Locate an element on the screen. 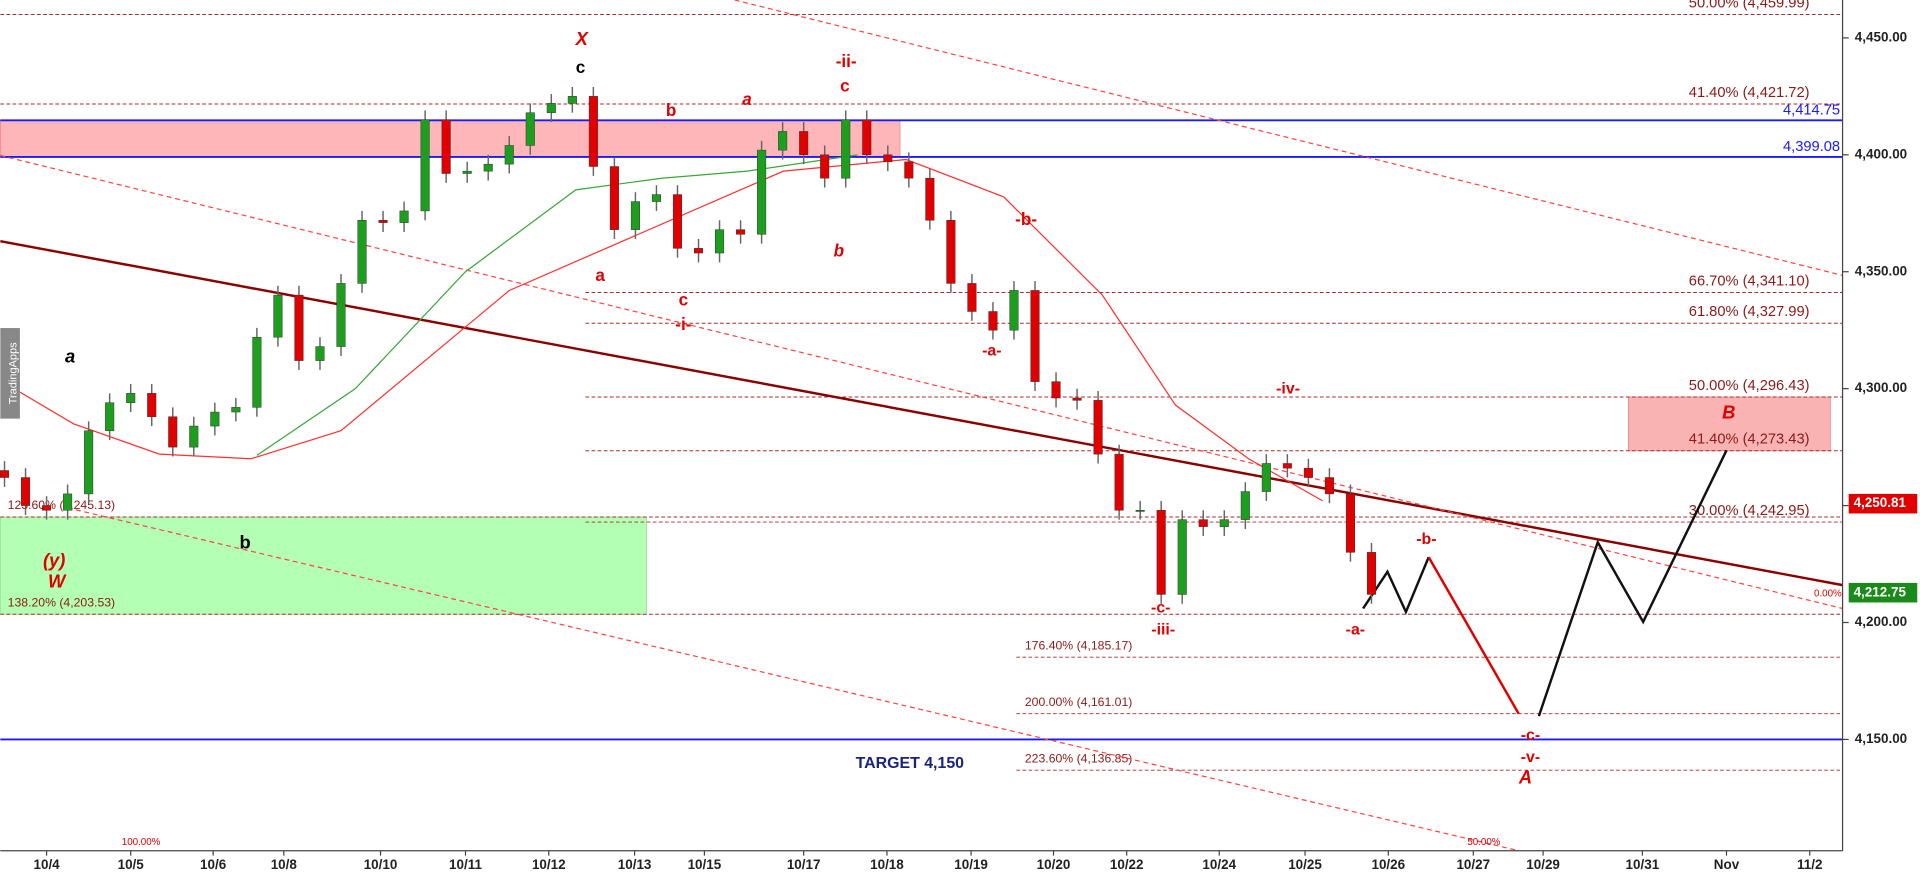 The image size is (1920, 874). level-label: 223.60% (4,136.85) is located at coordinates (1078, 758).